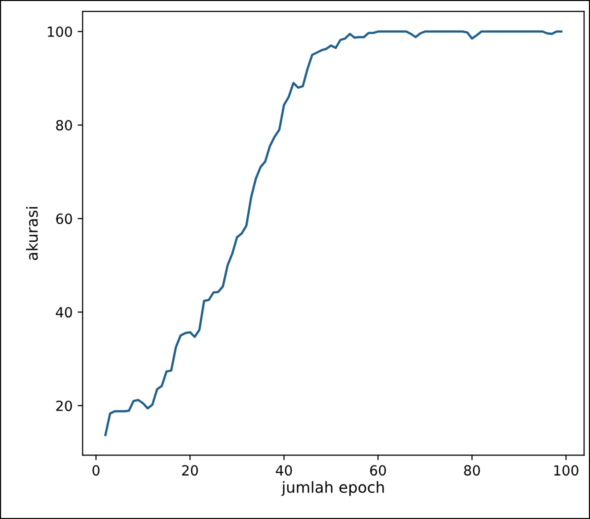  What do you see at coordinates (472, 470) in the screenshot?
I see `x-tick-label: 80` at bounding box center [472, 470].